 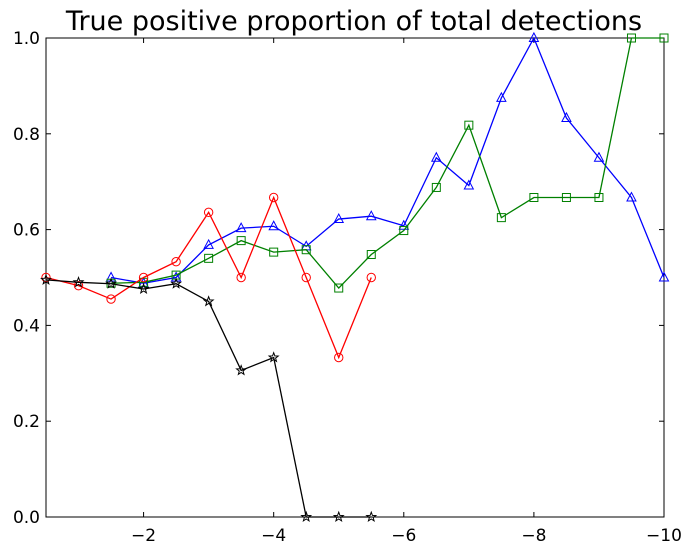 What do you see at coordinates (26, 326) in the screenshot?
I see `y-tick-label: 0.4` at bounding box center [26, 326].